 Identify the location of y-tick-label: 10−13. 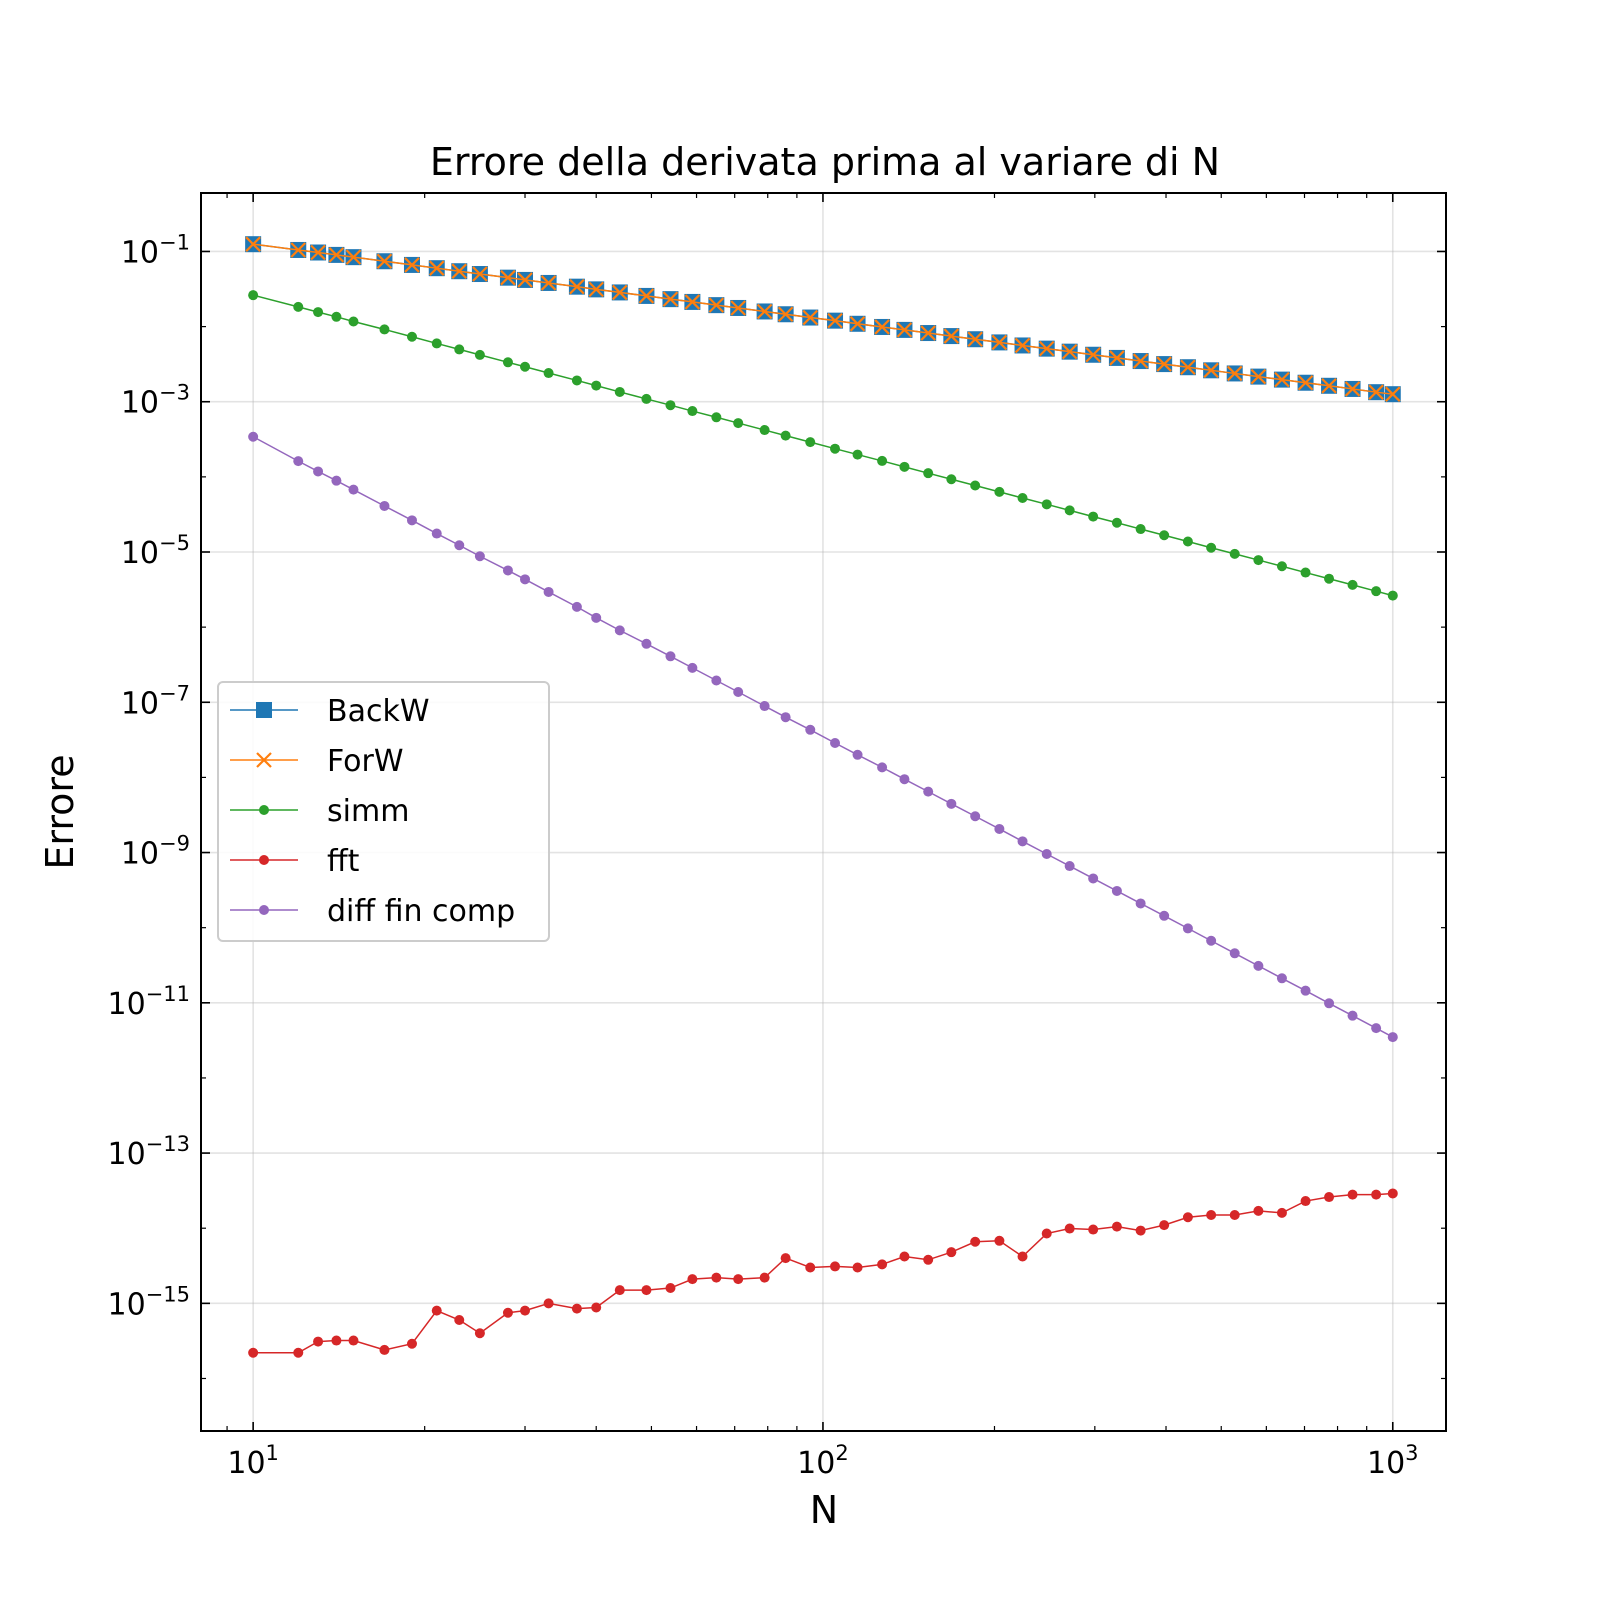
(148, 1152).